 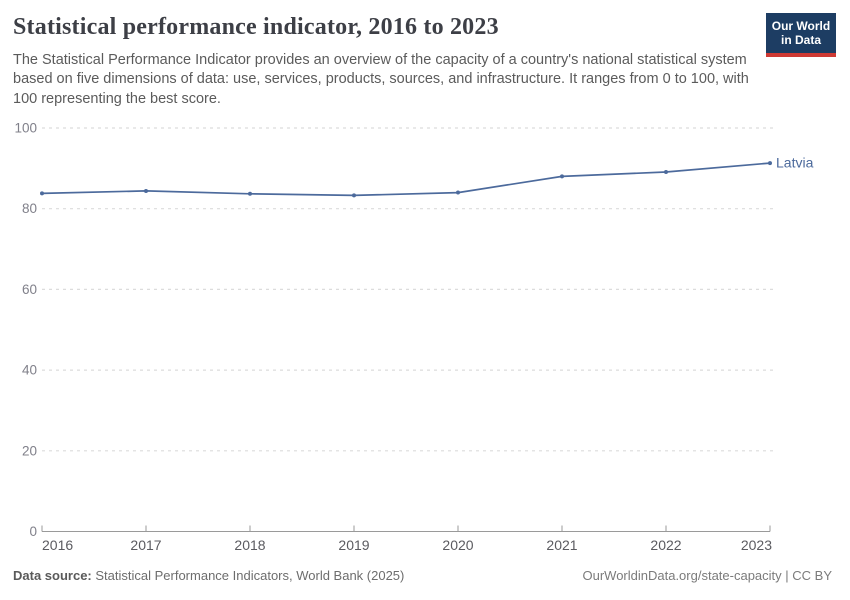 What do you see at coordinates (756, 545) in the screenshot?
I see `x-tick-label: 2023` at bounding box center [756, 545].